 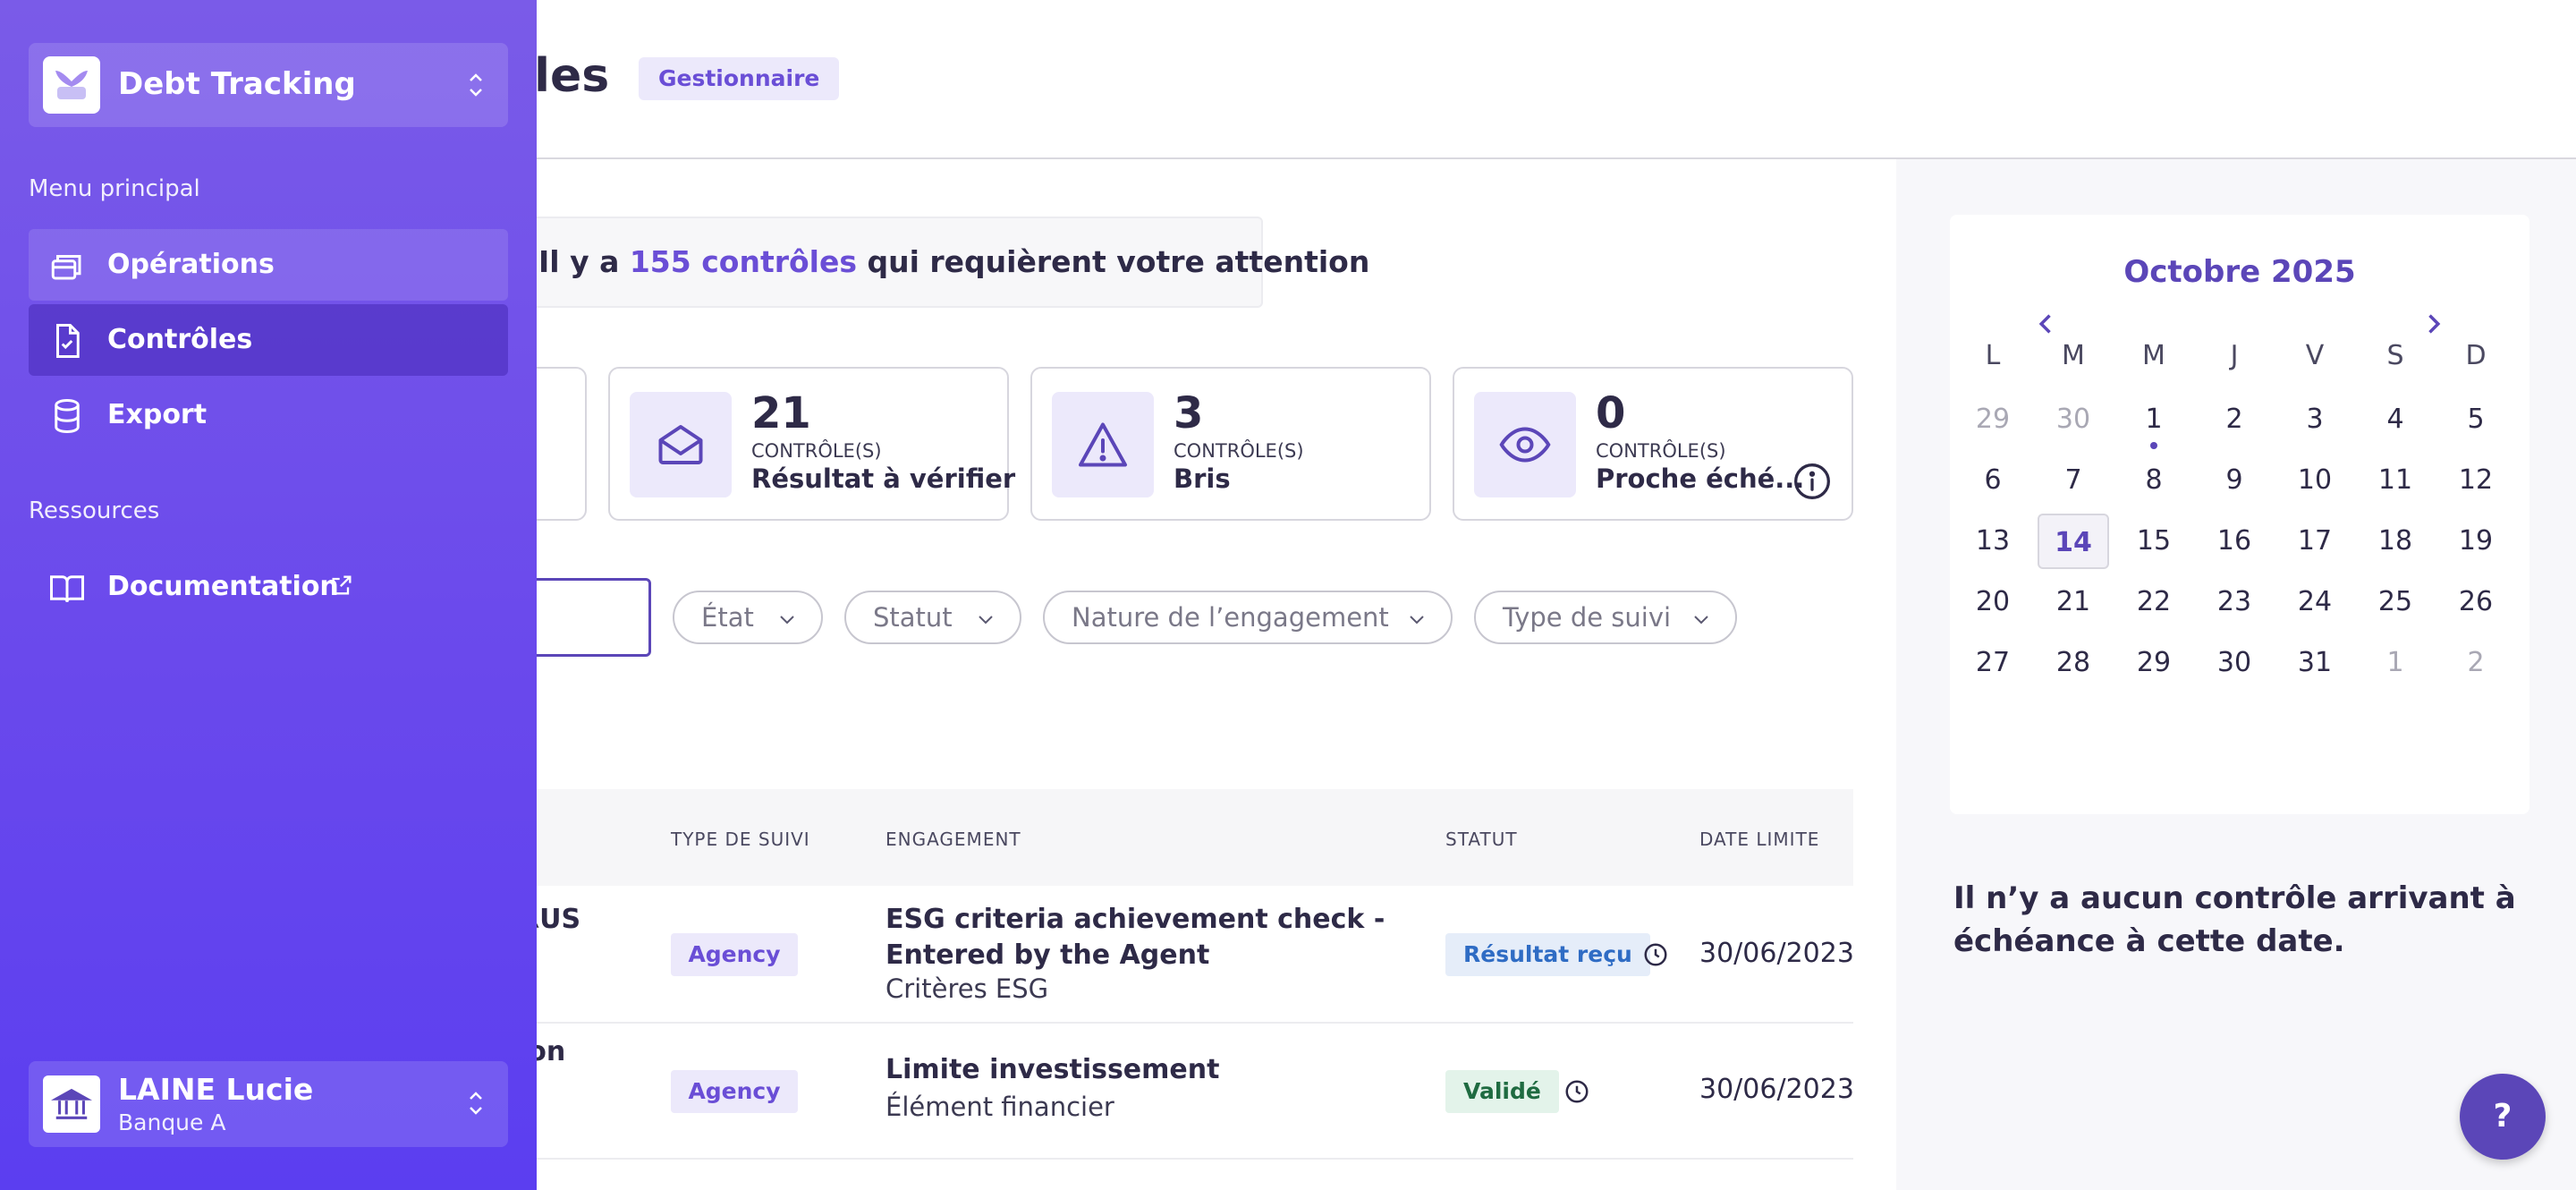 I want to click on stat-label: Bris, so click(x=1202, y=478).